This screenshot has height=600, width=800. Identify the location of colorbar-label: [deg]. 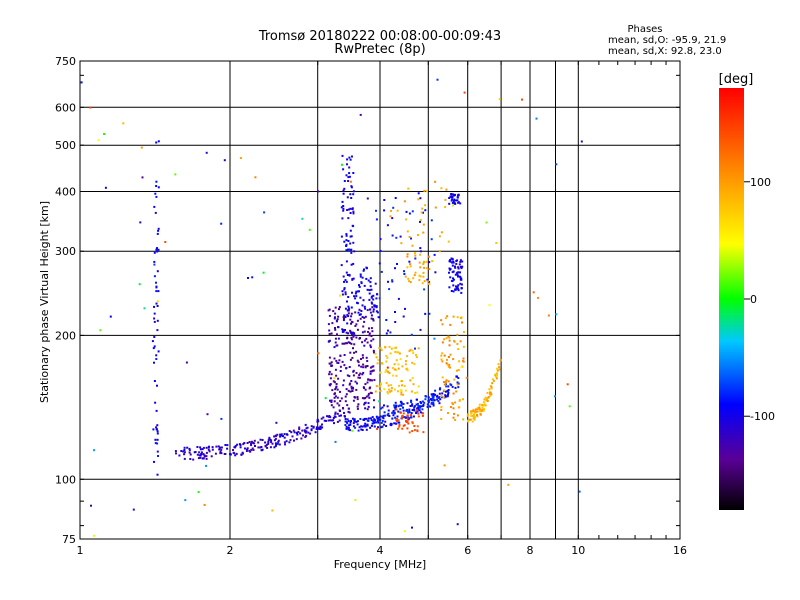
(736, 79).